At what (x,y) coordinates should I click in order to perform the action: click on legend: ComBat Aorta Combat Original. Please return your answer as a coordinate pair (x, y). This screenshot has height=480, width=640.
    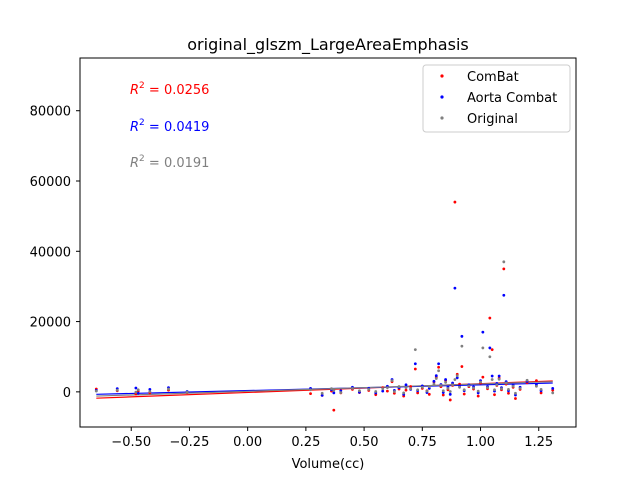
    Looking at the image, I should click on (496, 98).